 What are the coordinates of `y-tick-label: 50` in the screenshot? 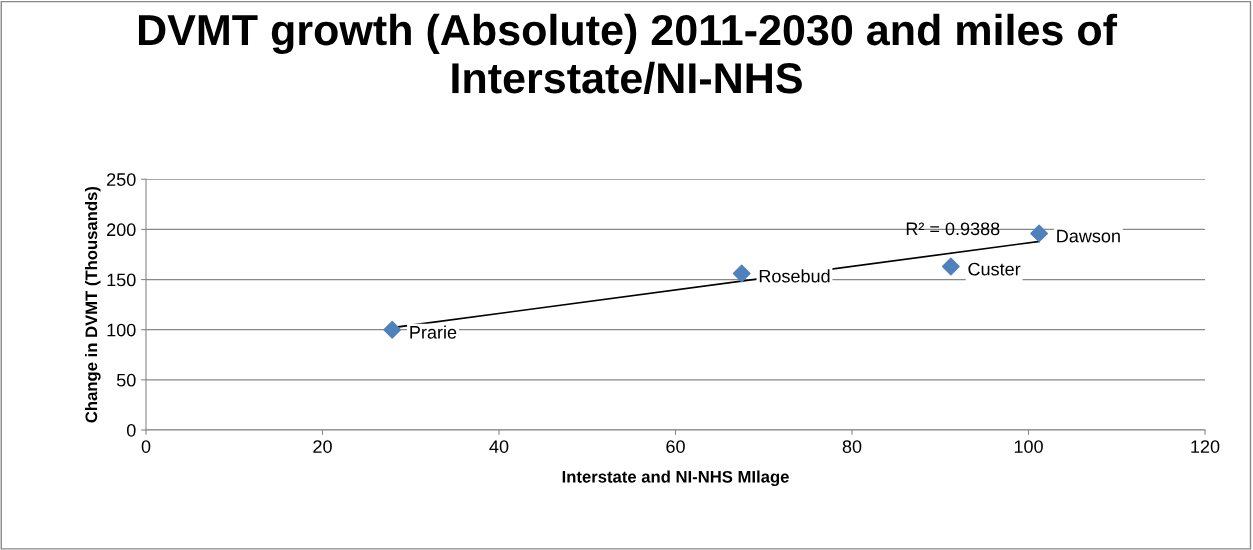 It's located at (126, 380).